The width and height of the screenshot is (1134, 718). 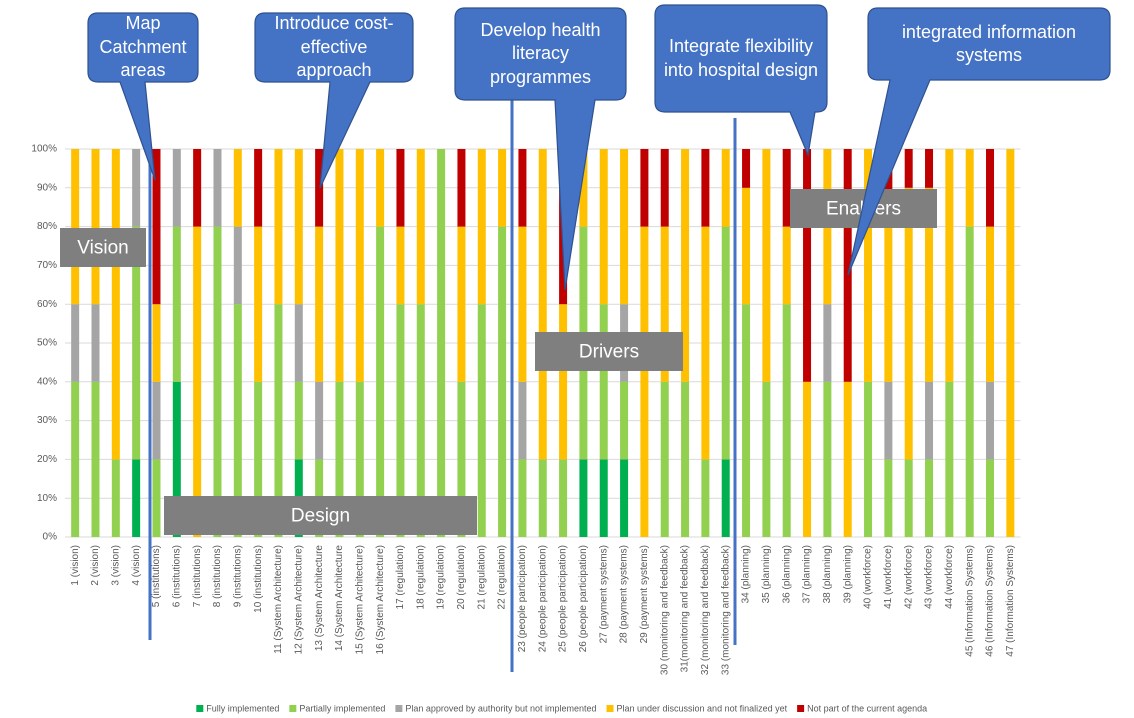 What do you see at coordinates (319, 598) in the screenshot?
I see `x-tick-label: 13 (System Architecture` at bounding box center [319, 598].